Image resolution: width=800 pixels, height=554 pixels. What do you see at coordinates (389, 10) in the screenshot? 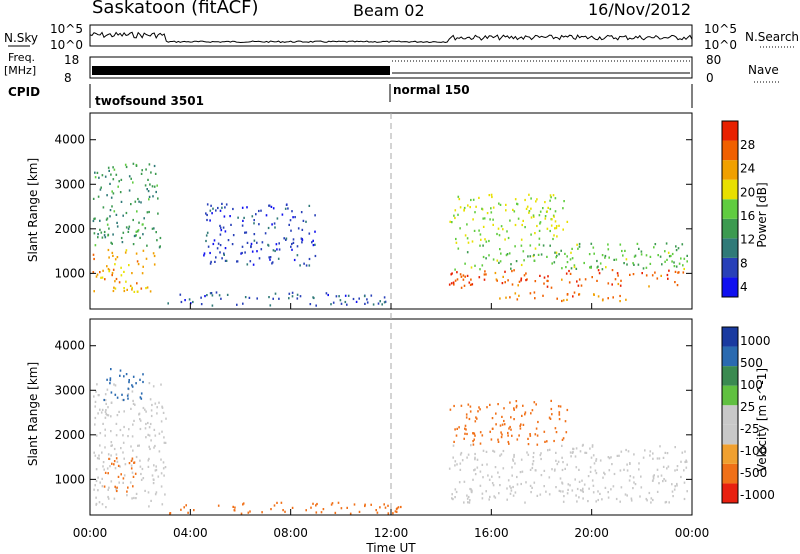
I see `beam-label: Beam 02` at bounding box center [389, 10].